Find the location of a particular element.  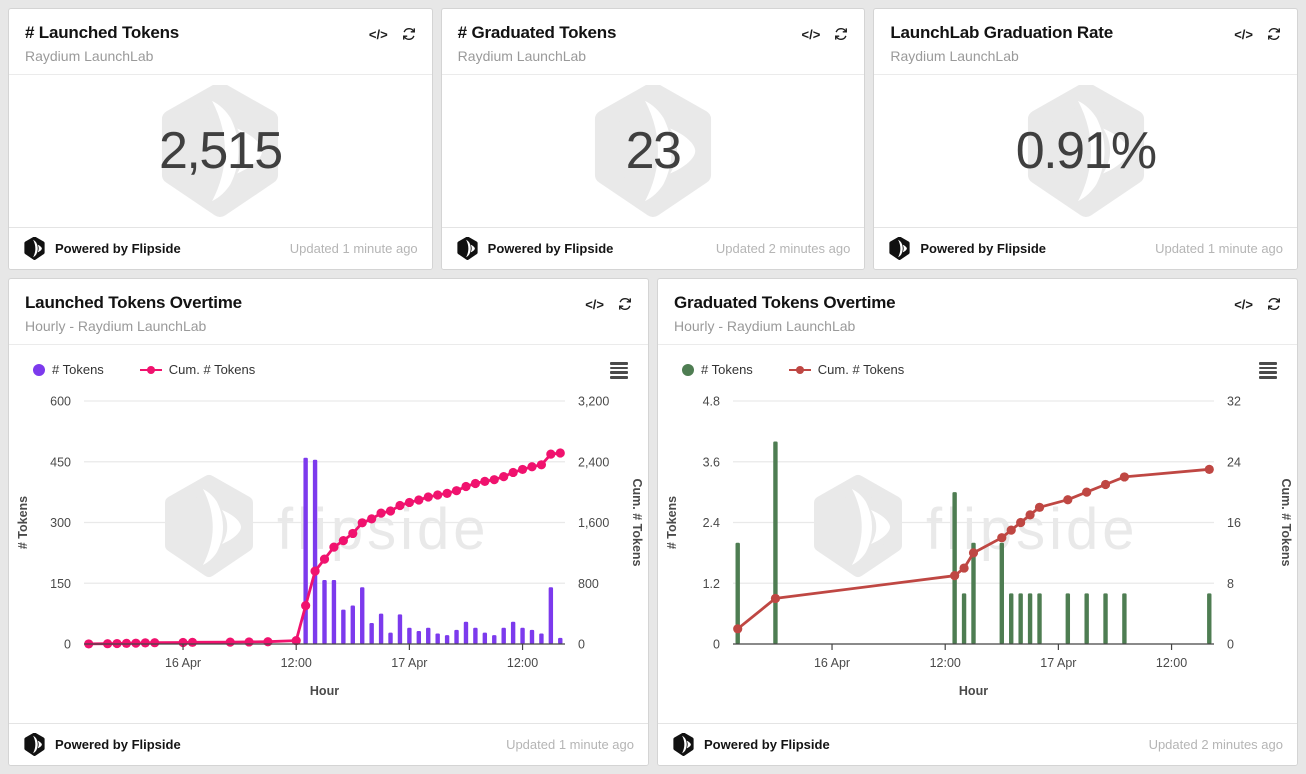

svg-text: 150 is located at coordinates (60, 584).